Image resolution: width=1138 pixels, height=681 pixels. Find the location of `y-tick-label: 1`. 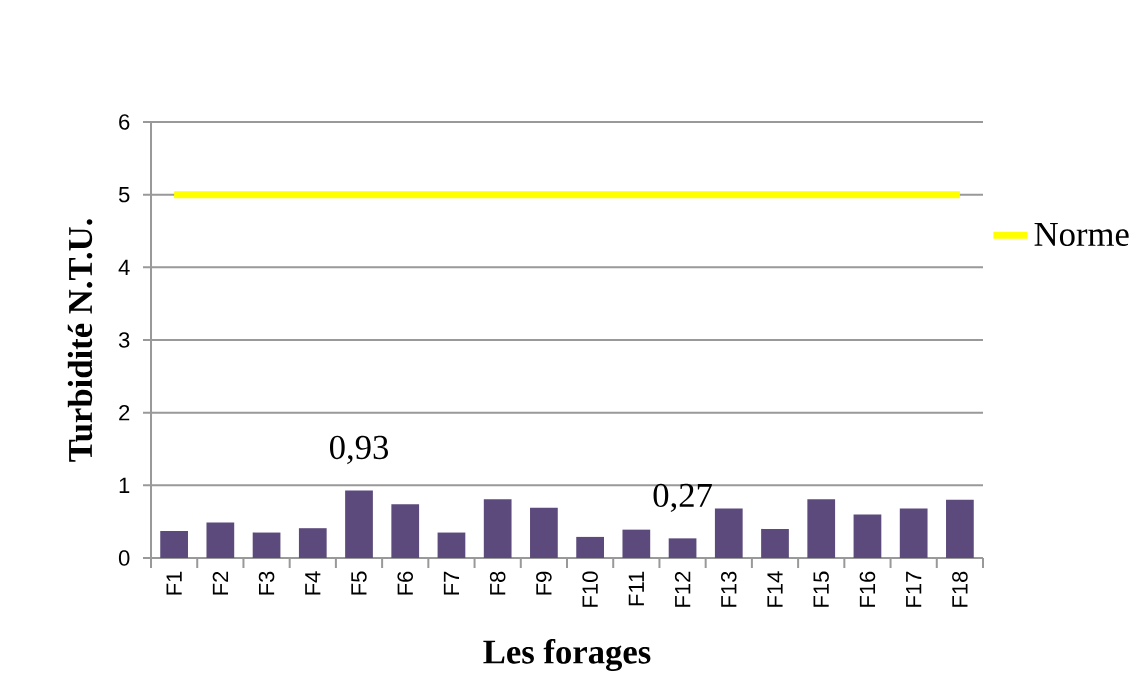

y-tick-label: 1 is located at coordinates (124, 485).